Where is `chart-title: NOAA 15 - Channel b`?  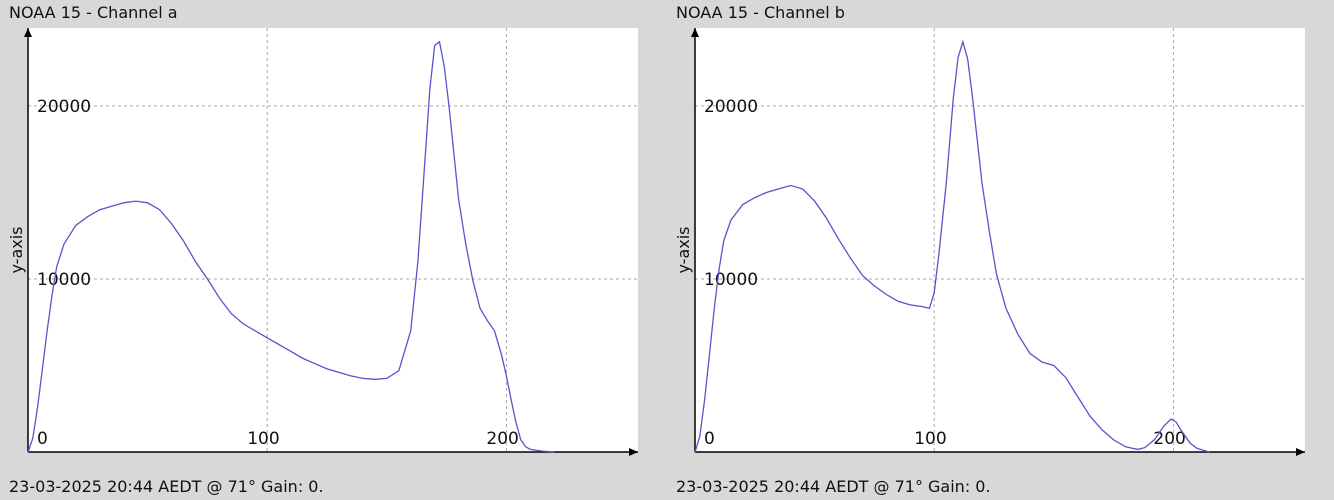 chart-title: NOAA 15 - Channel b is located at coordinates (760, 12).